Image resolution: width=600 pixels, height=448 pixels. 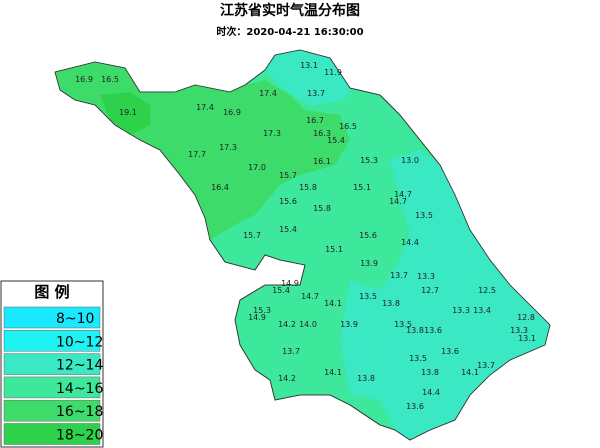 I want to click on station-value: 12.8, so click(x=526, y=317).